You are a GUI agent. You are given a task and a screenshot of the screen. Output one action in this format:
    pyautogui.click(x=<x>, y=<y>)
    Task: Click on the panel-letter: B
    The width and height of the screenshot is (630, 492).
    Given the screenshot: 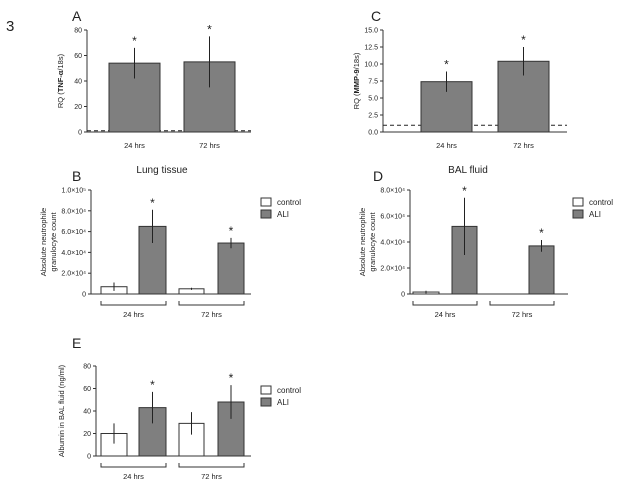 What is the action you would take?
    pyautogui.click(x=76, y=176)
    